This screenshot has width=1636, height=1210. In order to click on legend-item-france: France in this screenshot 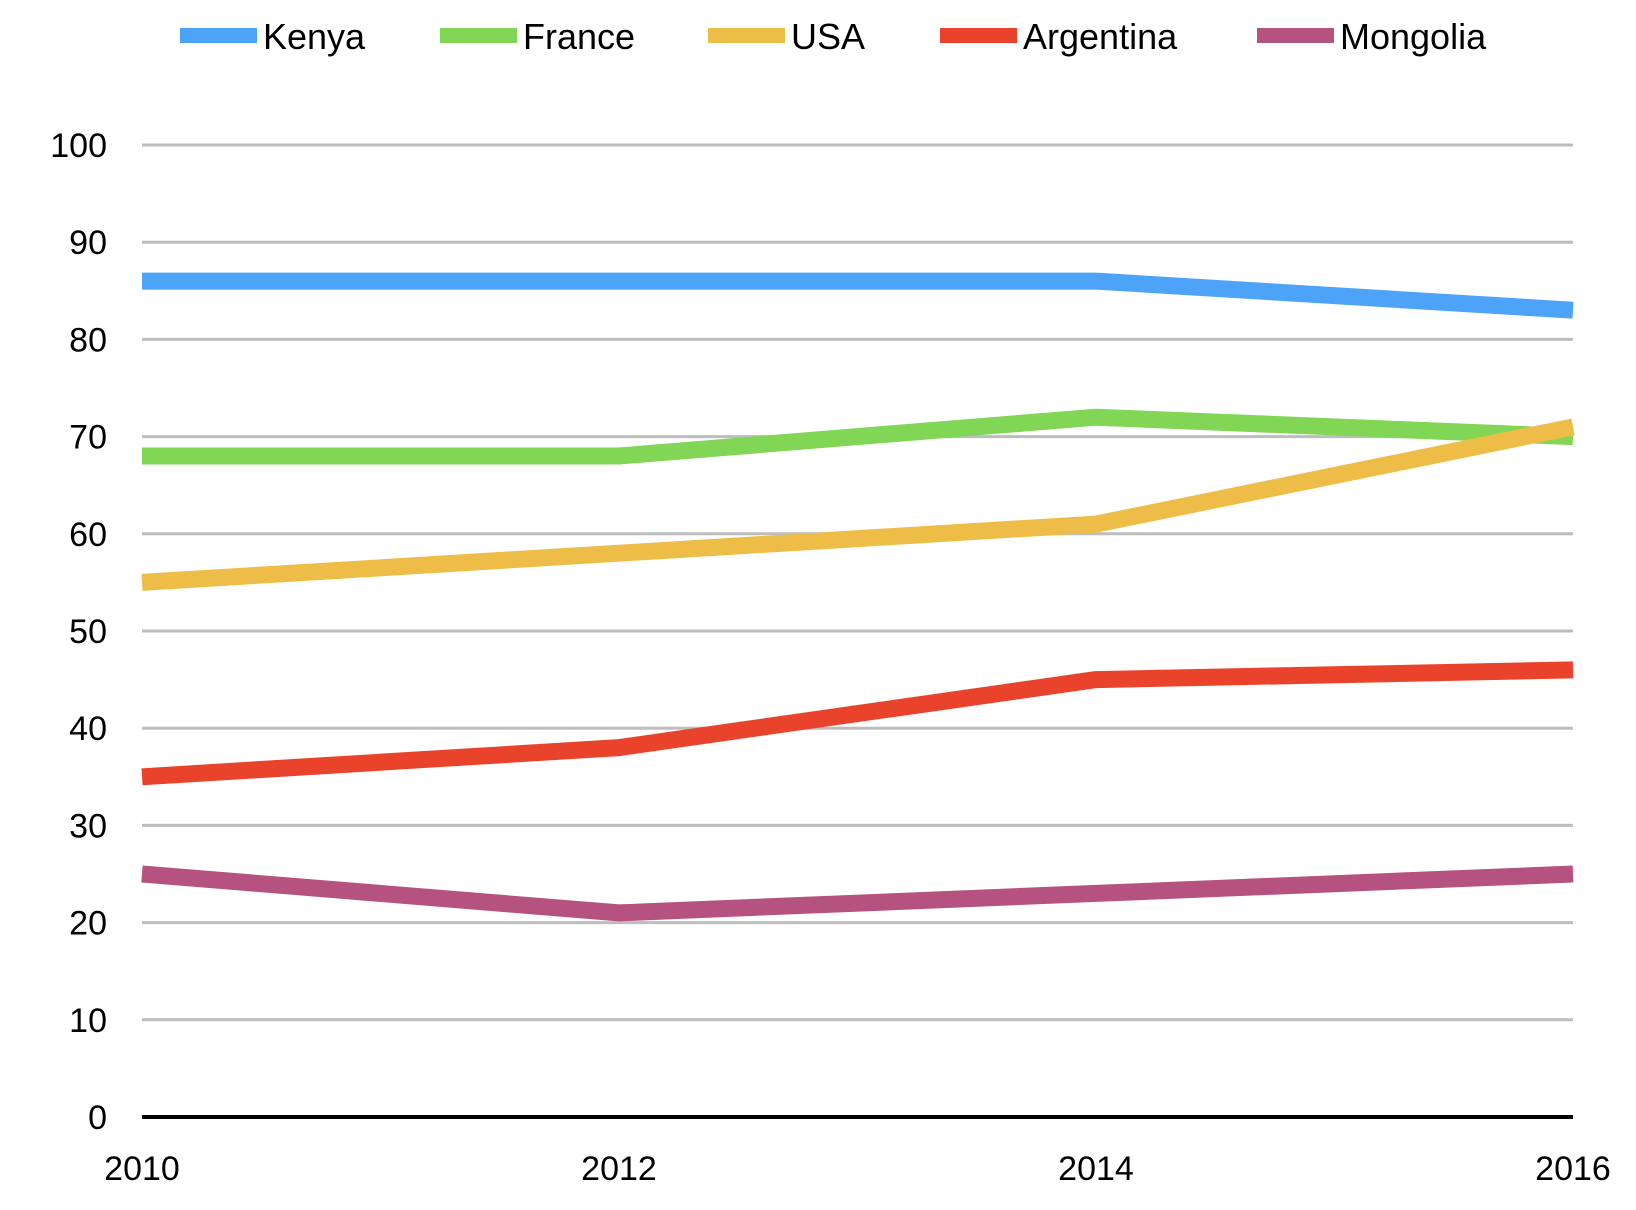, I will do `click(537, 36)`.